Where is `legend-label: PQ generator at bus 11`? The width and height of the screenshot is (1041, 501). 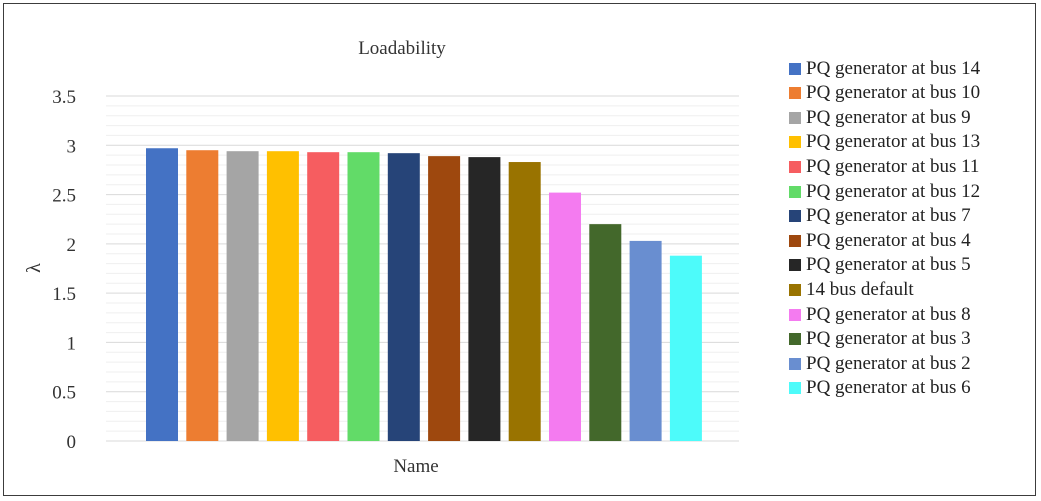
legend-label: PQ generator at bus 11 is located at coordinates (893, 166).